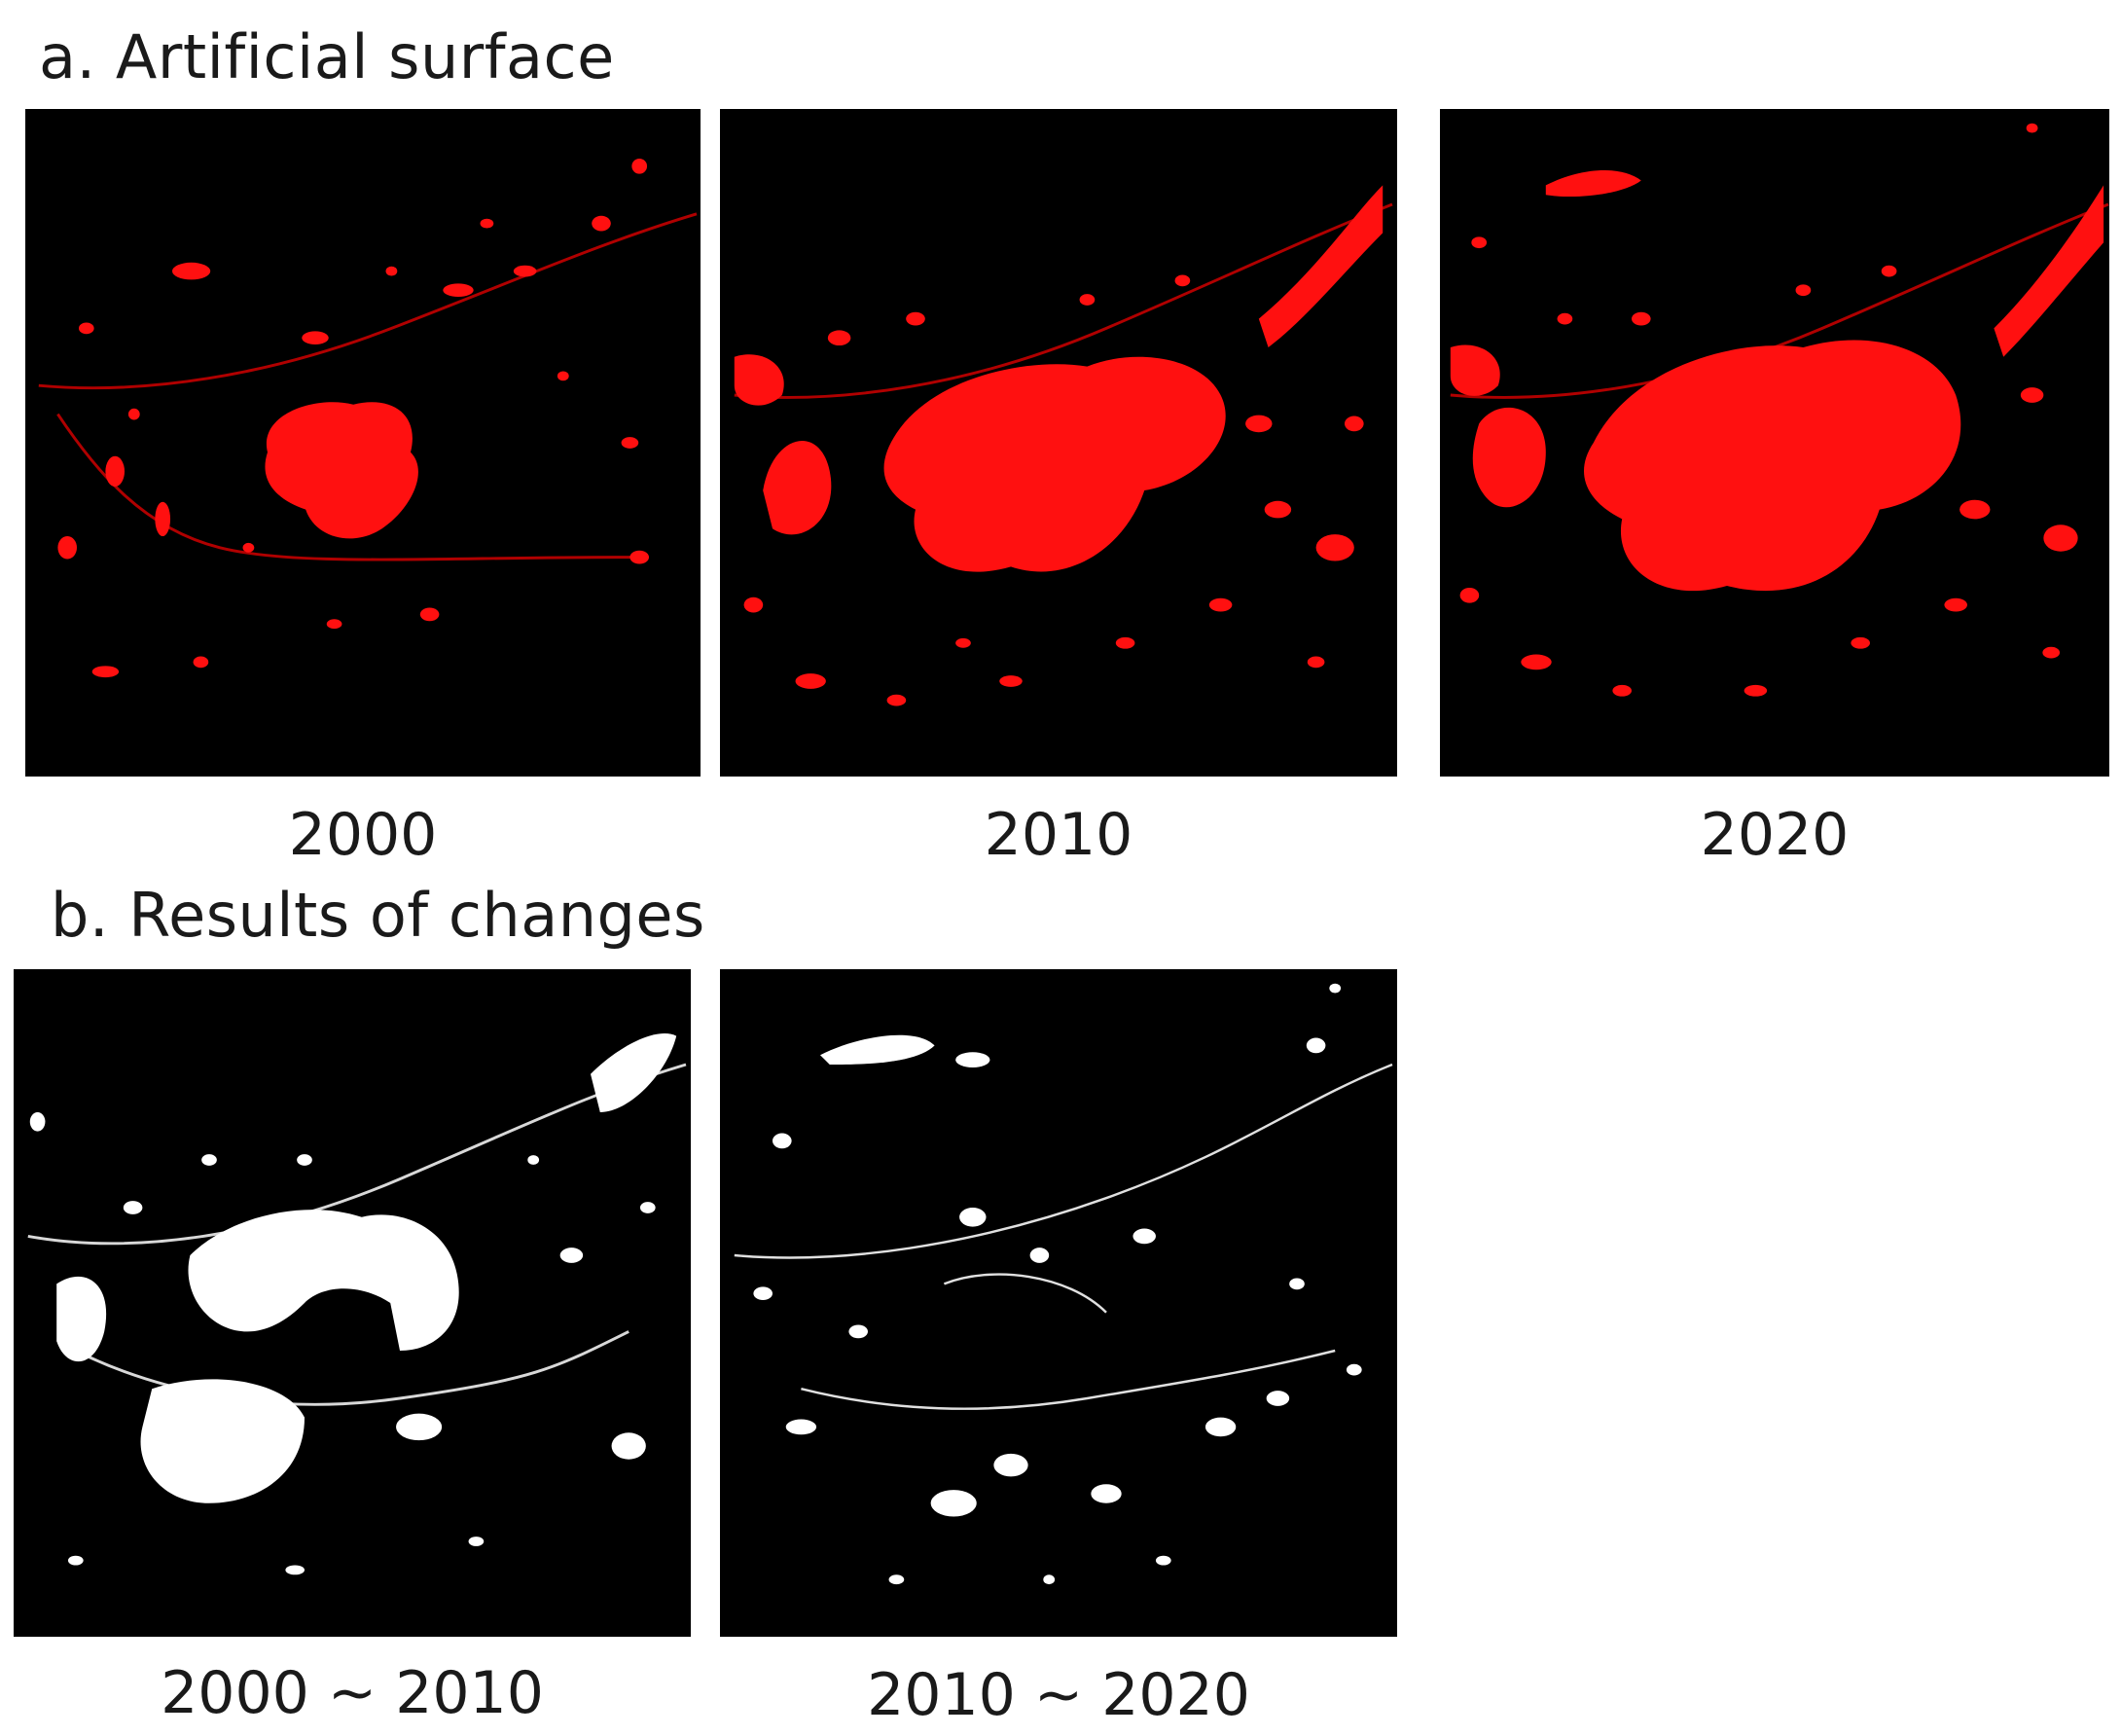  I want to click on artificial-surface-map-2000, so click(368, 418).